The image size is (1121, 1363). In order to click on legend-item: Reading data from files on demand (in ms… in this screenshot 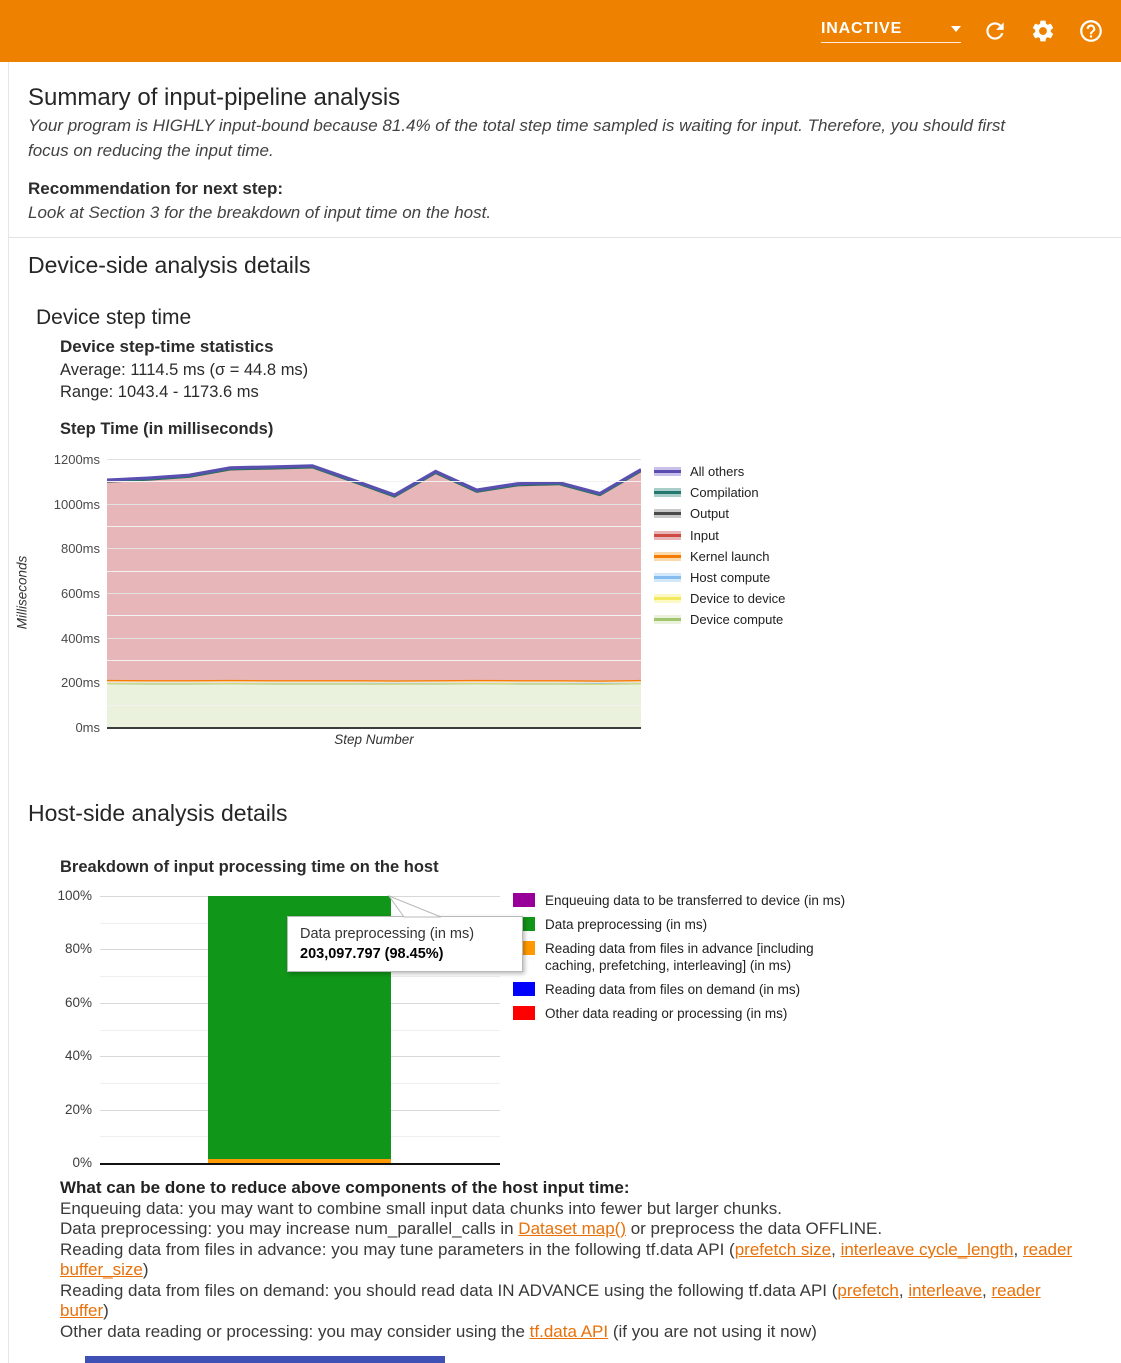, I will do `click(689, 989)`.